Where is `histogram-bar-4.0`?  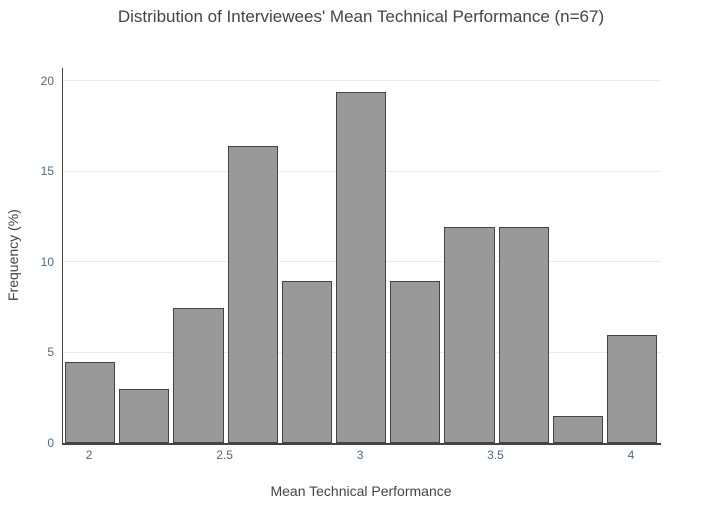
histogram-bar-4.0 is located at coordinates (632, 388).